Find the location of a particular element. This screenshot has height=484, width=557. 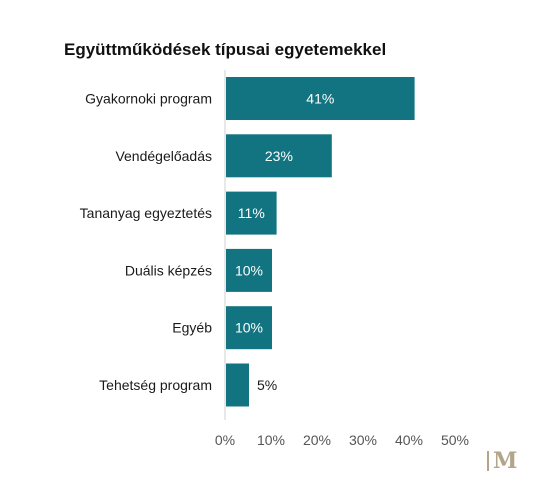

data-label-0: 41% is located at coordinates (320, 99).